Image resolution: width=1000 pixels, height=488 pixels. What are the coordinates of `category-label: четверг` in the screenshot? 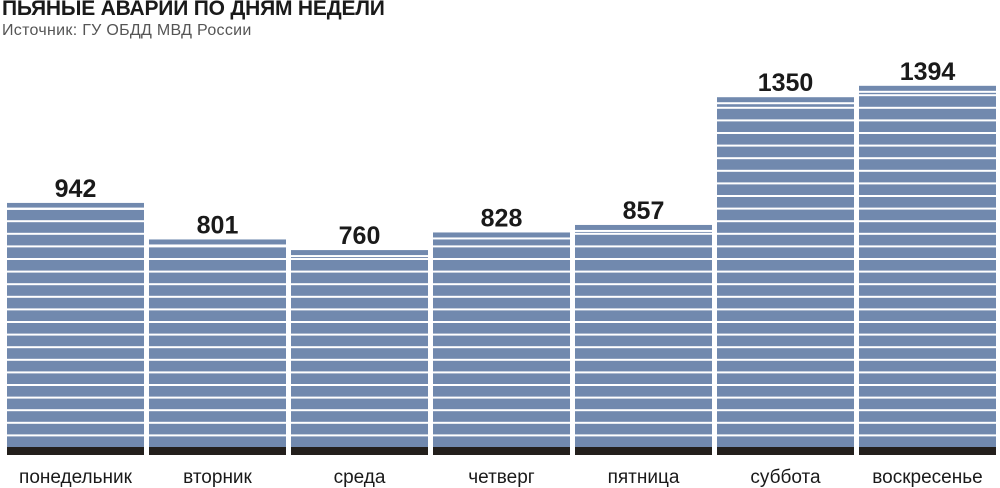 It's located at (501, 477).